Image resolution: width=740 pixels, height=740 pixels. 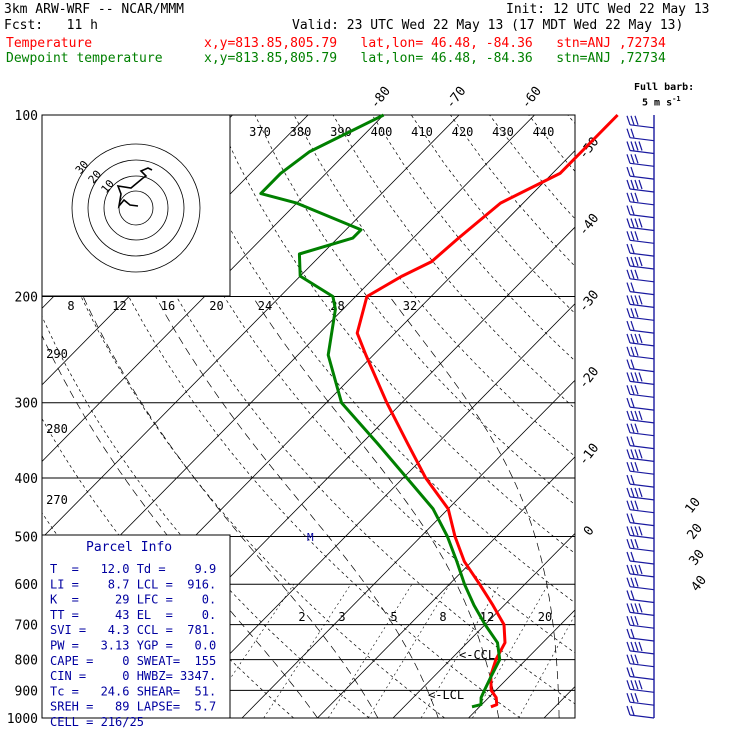 I want to click on parcel-info-row: PW = 3.13 YGP = 0.0, so click(x=133, y=646).